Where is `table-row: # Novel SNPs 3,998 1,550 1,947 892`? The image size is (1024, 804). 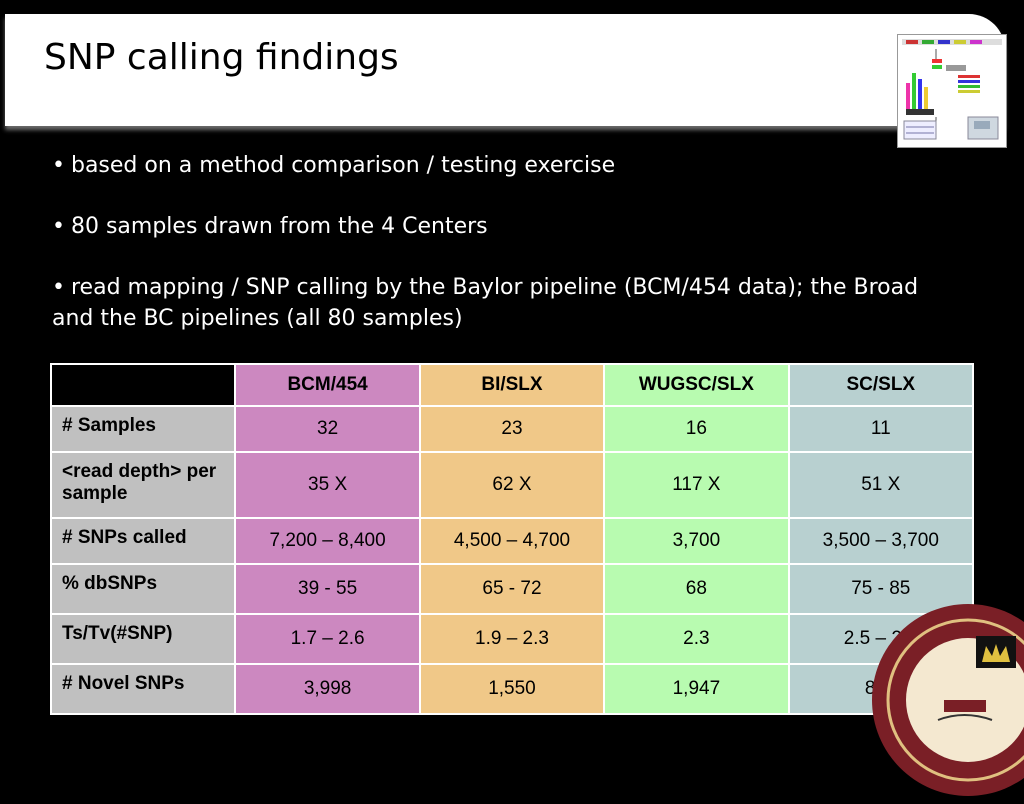
table-row: # Novel SNPs 3,998 1,550 1,947 892 is located at coordinates (512, 689).